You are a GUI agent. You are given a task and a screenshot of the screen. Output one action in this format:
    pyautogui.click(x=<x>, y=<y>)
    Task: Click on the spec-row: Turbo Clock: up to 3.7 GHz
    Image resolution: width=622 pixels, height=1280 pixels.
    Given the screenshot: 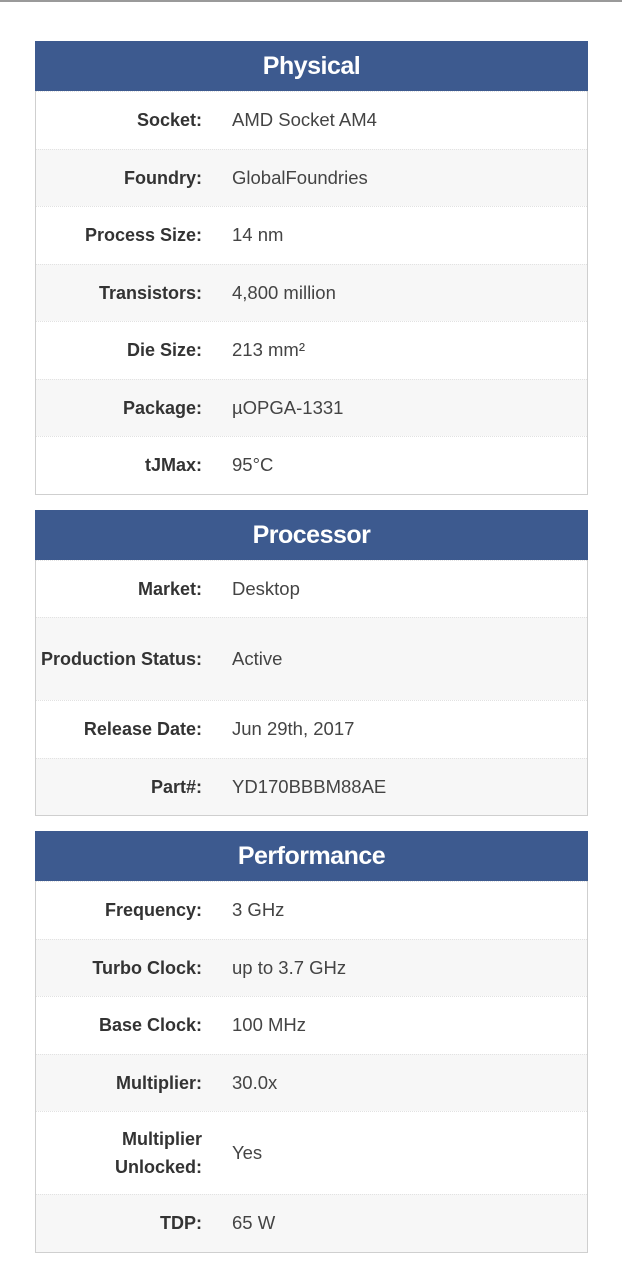 What is the action you would take?
    pyautogui.click(x=311, y=967)
    